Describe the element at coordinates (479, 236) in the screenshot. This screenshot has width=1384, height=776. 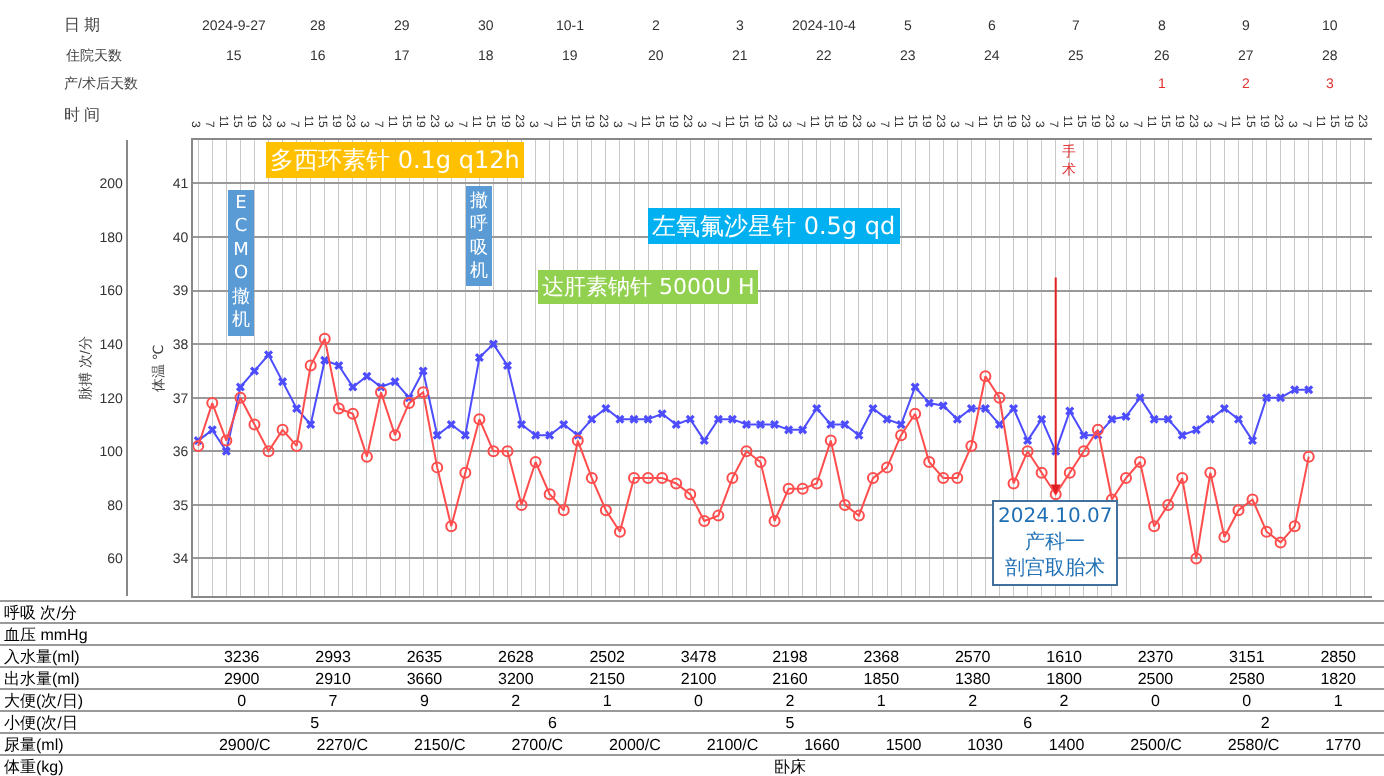
I see `annotation: 撤呼吸机` at that location.